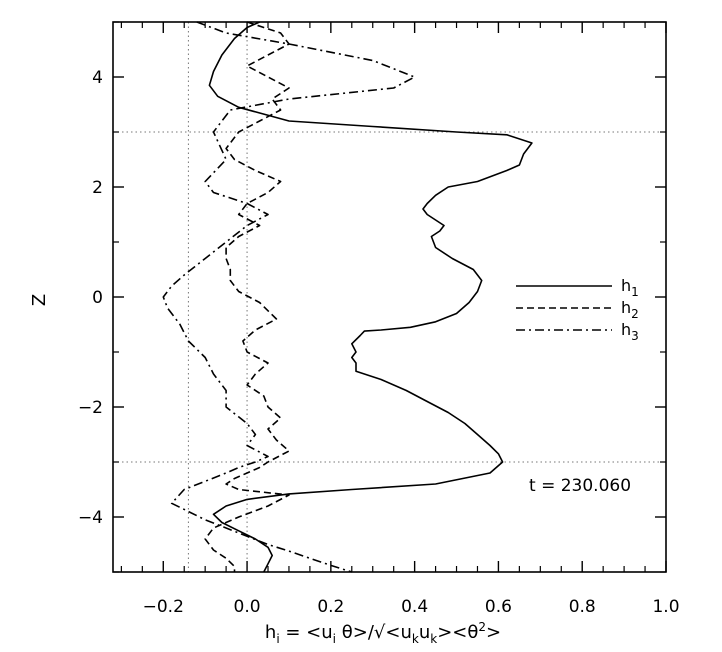 This screenshot has width=722, height=652. What do you see at coordinates (97, 298) in the screenshot?
I see `y-tick-label: 0` at bounding box center [97, 298].